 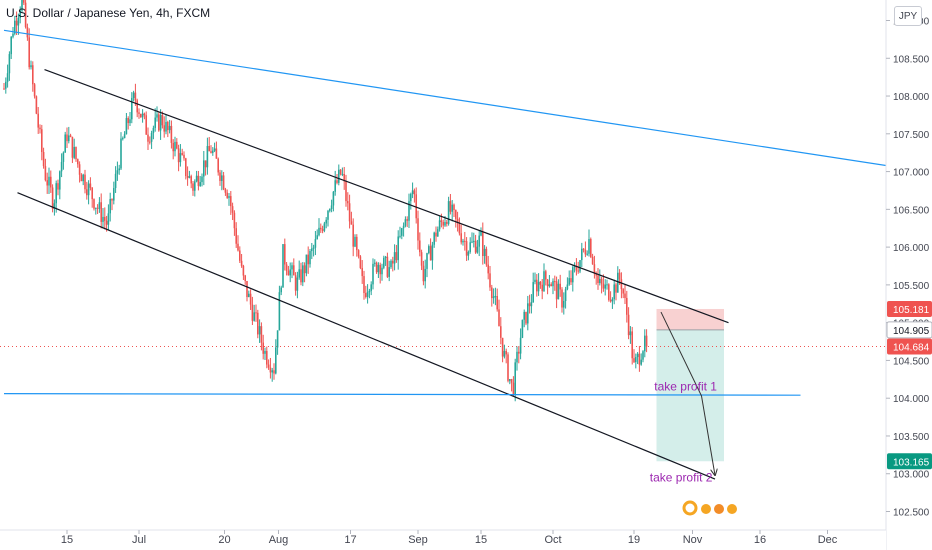 I want to click on y-tick-label: 107.500, so click(x=911, y=135).